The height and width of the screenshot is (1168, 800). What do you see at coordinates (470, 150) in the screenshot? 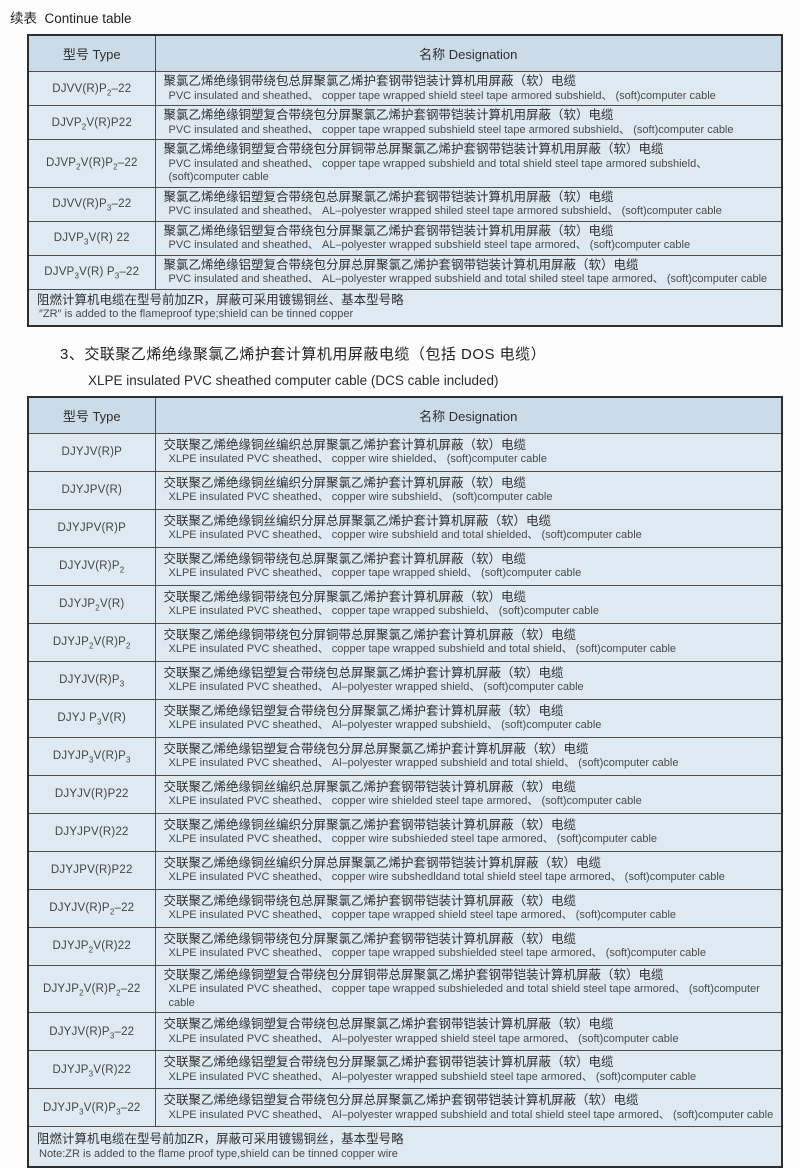
I see `designation-zh: 聚氯乙烯绝缘铜塑复合带绕包分屏铜带总屏聚氯乙烯护套钢带铠装计算机用屏蔽（软）电缆` at bounding box center [470, 150].